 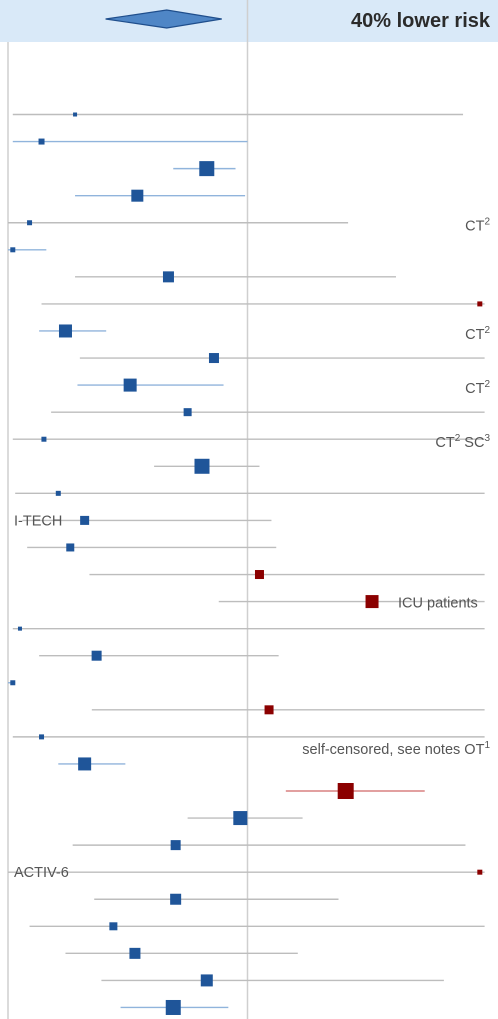 I want to click on study-annotation: CT2 SC3, so click(x=462, y=442).